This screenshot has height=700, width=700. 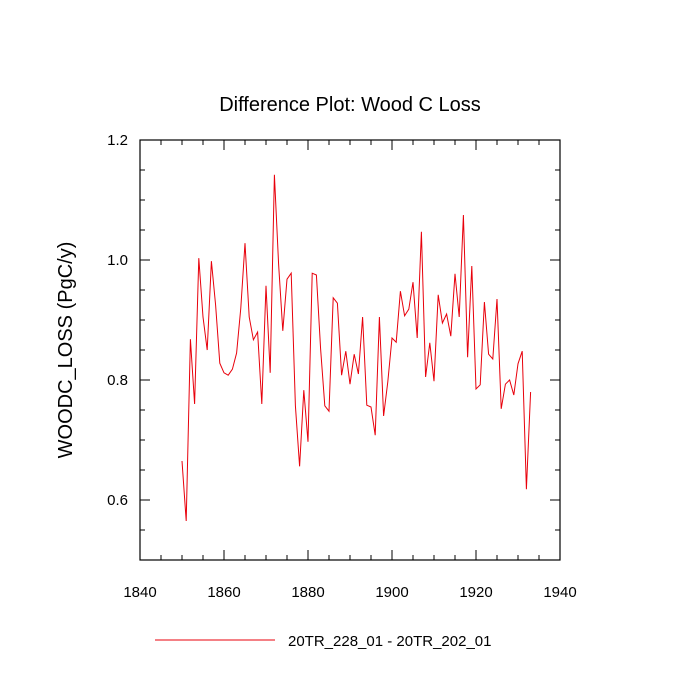 I want to click on x-tick-label: 1860, so click(x=223, y=592).